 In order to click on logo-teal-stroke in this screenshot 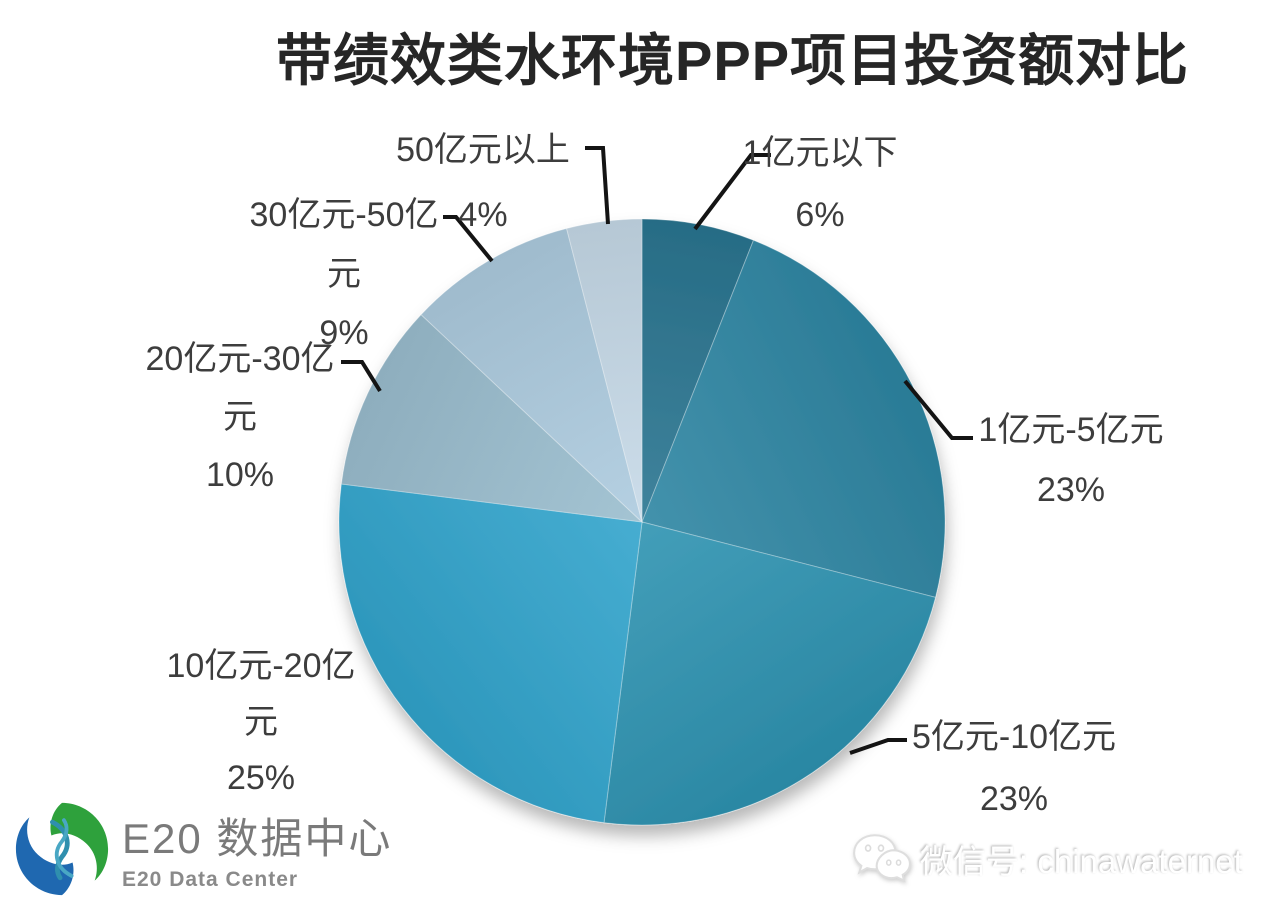, I will do `click(60, 850)`.